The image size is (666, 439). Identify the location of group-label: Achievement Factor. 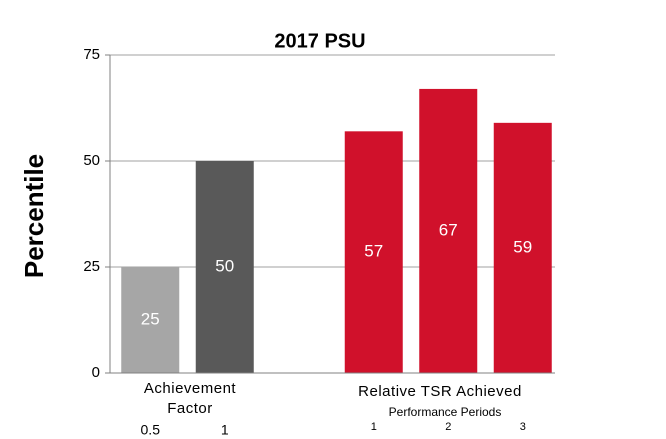
(190, 398).